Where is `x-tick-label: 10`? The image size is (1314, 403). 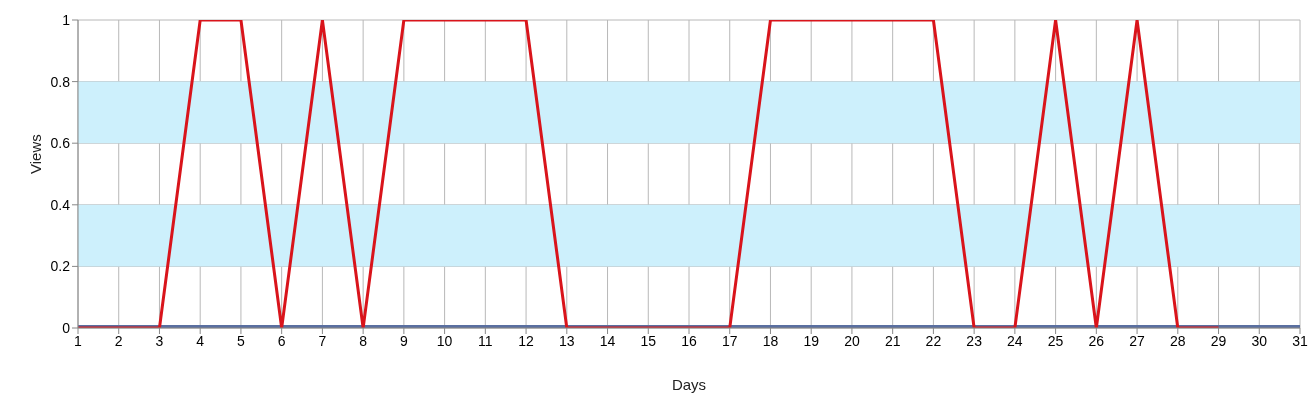
x-tick-label: 10 is located at coordinates (444, 340).